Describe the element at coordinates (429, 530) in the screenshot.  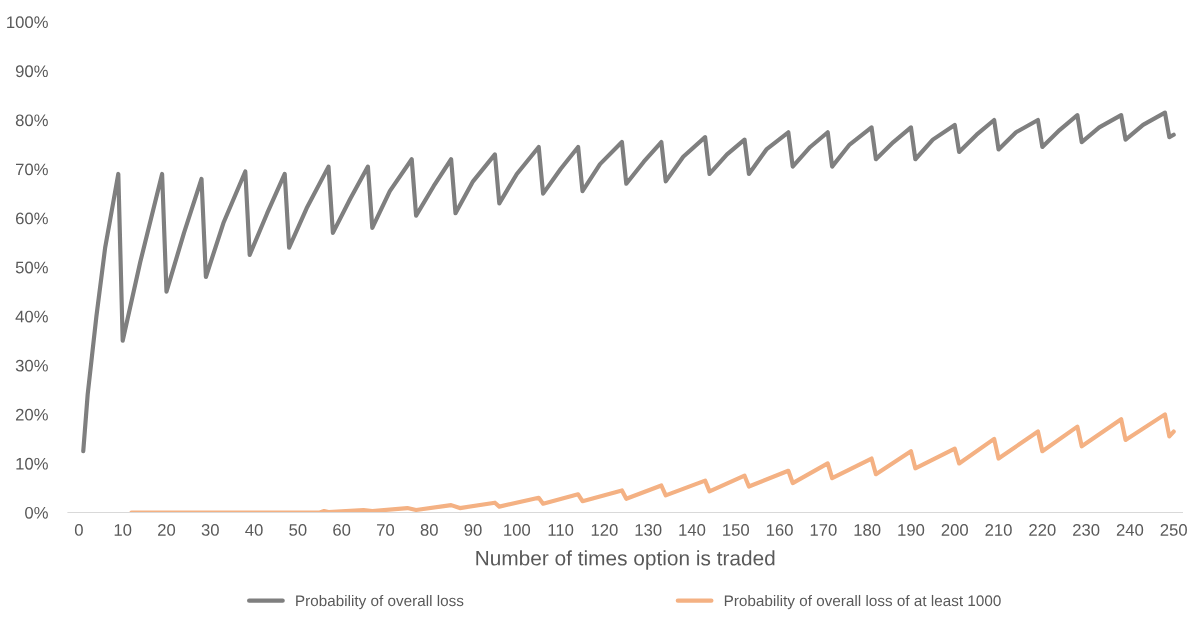
I see `x-tick-label: 80` at that location.